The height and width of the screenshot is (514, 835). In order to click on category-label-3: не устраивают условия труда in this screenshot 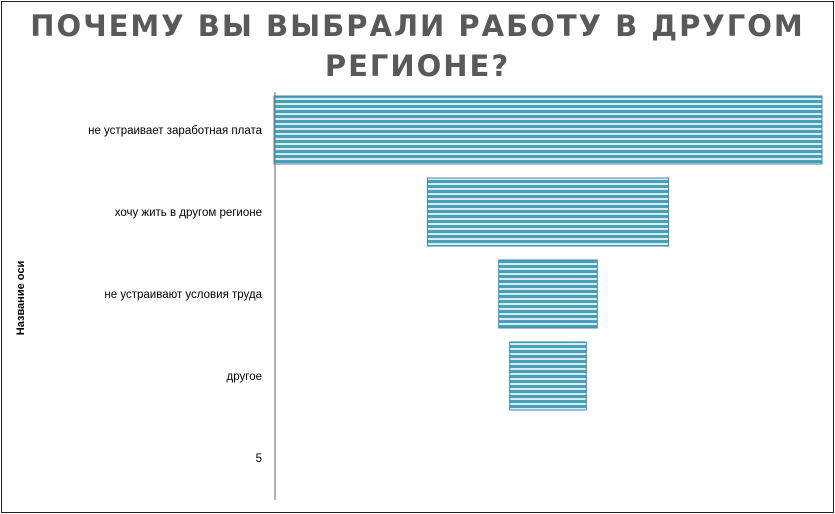, I will do `click(183, 295)`.